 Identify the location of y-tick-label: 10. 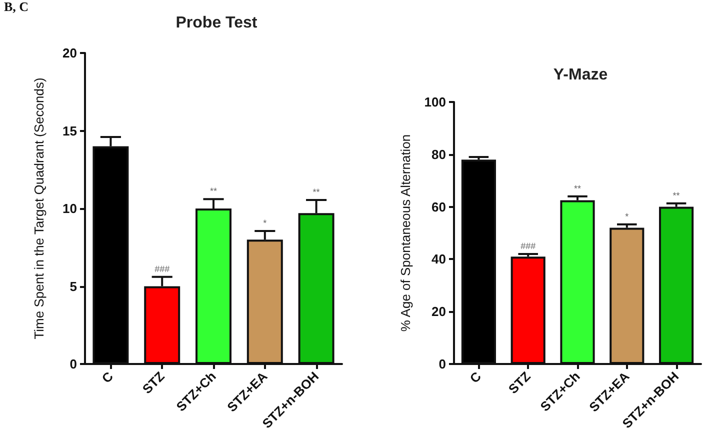
(69, 208).